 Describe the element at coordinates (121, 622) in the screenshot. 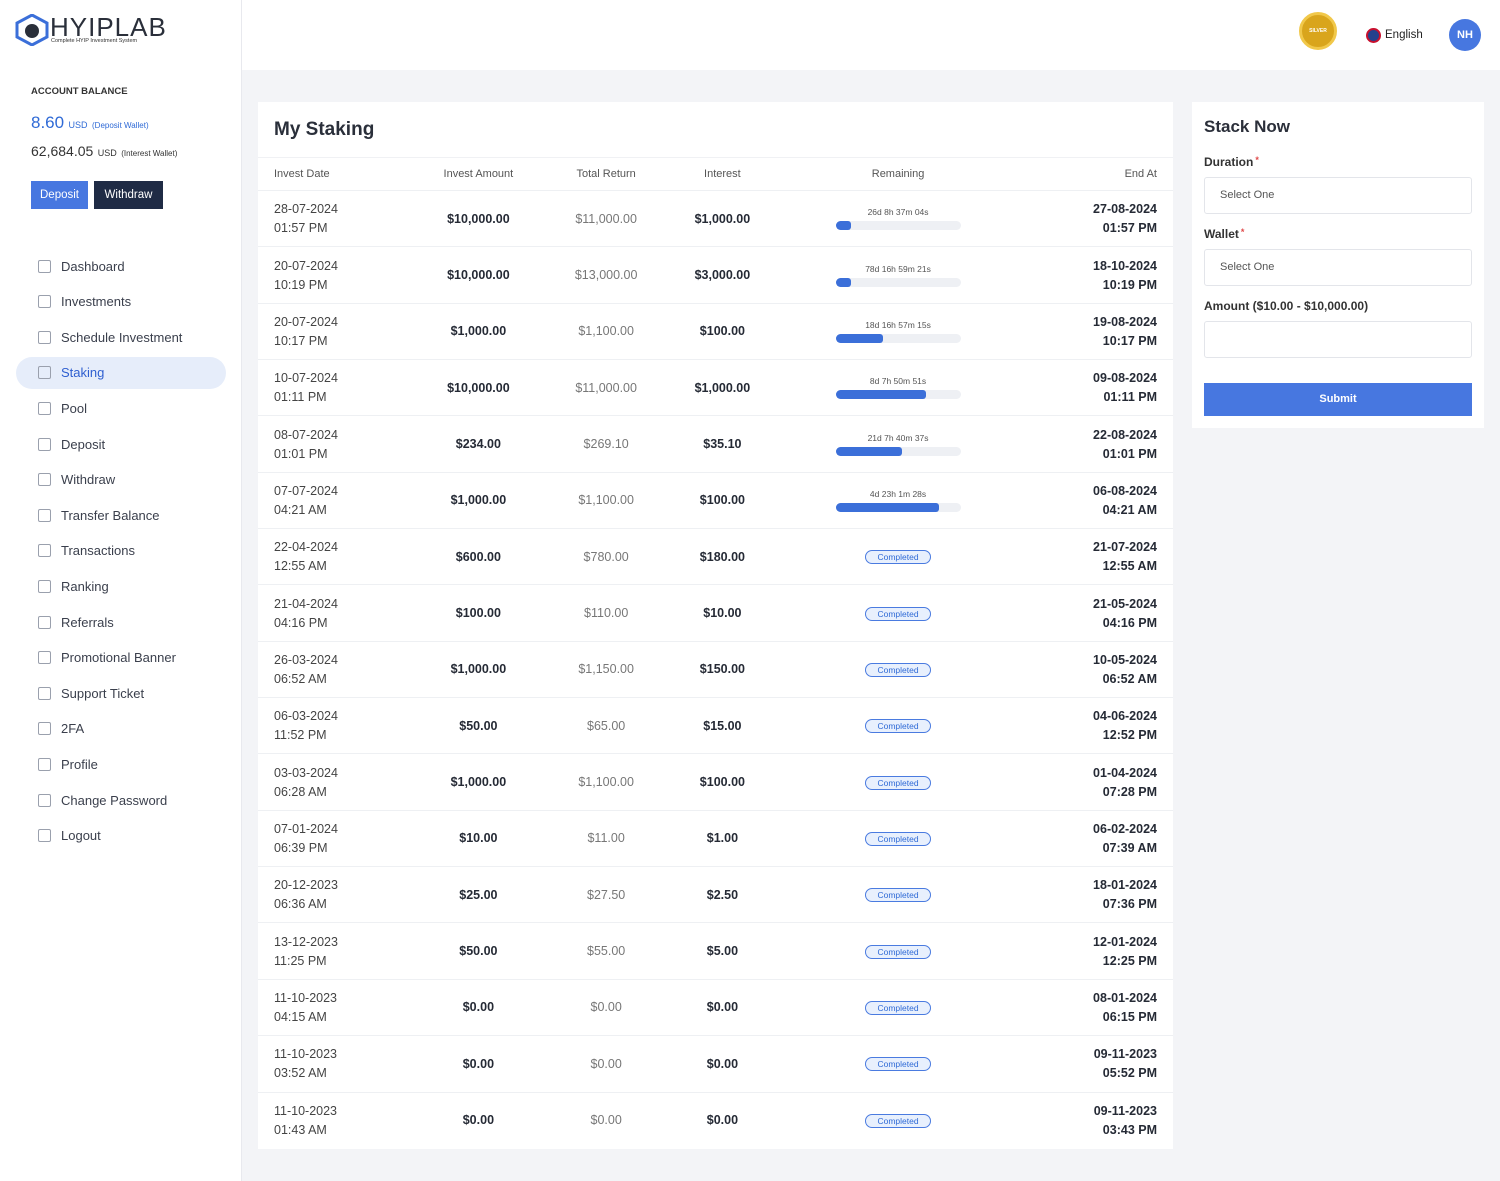

I see `menu-item: Referrals` at that location.